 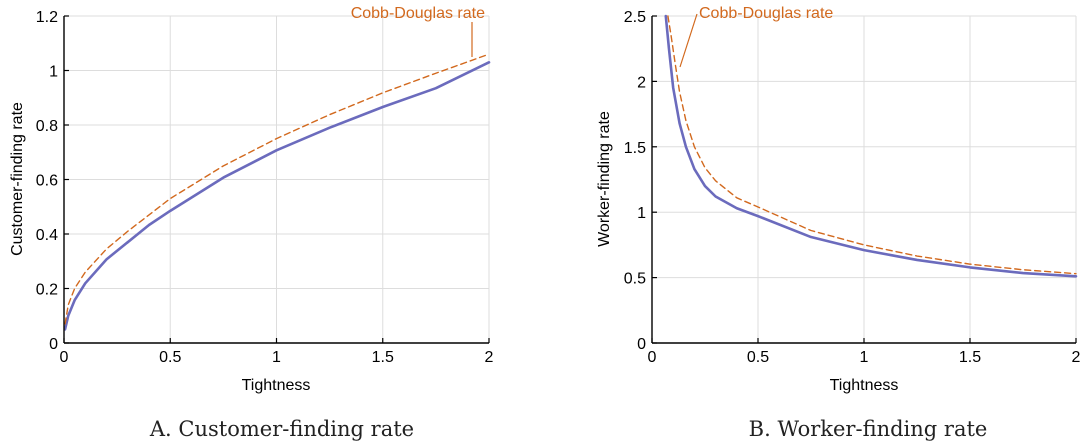 I want to click on panel-a-x-tick-label: 0, so click(x=64, y=357).